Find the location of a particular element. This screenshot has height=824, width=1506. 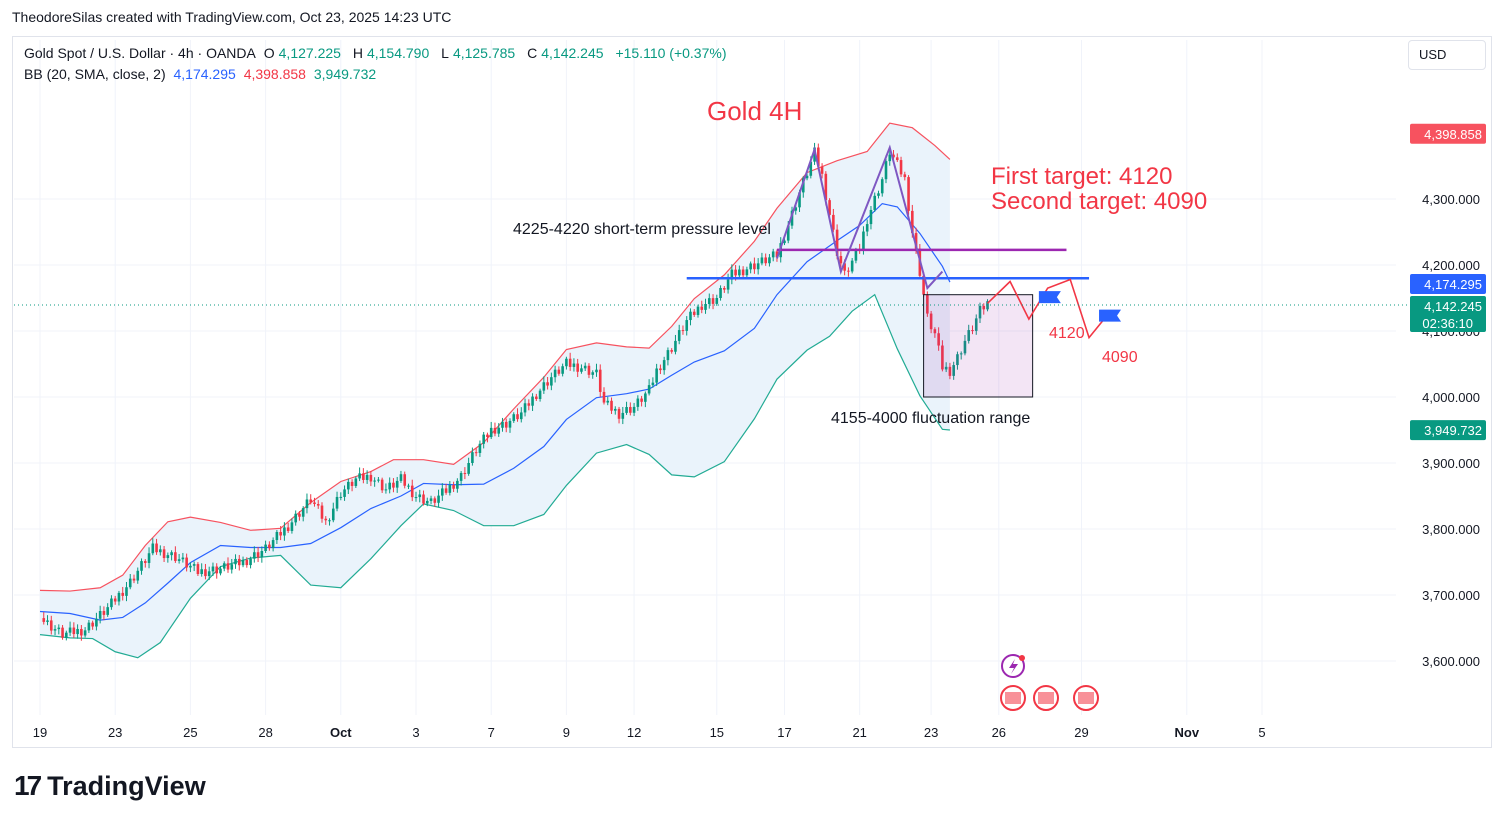

ohlc-open: O 4,127.225 is located at coordinates (302, 53).